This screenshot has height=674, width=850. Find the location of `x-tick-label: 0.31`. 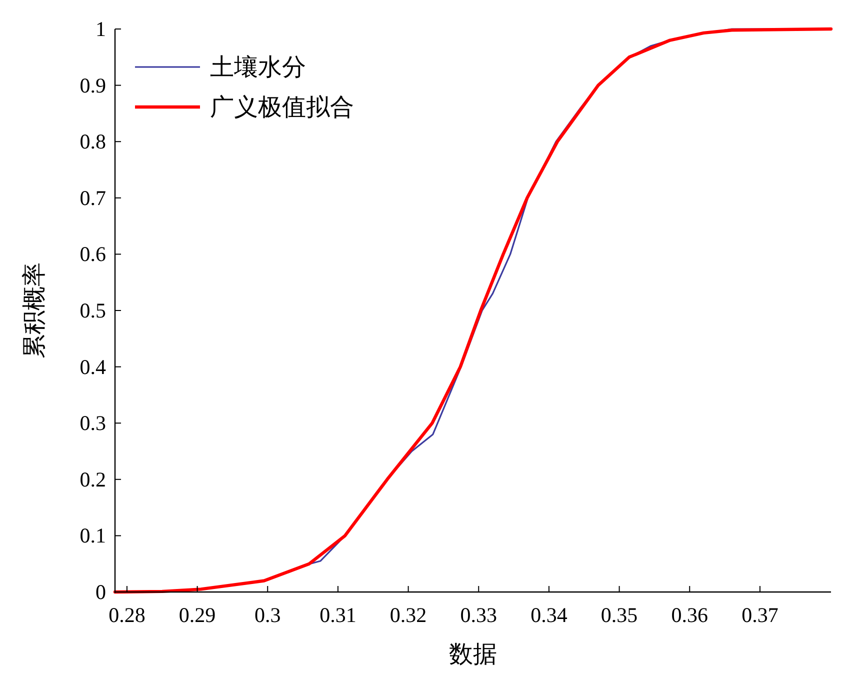

x-tick-label: 0.31 is located at coordinates (338, 615).